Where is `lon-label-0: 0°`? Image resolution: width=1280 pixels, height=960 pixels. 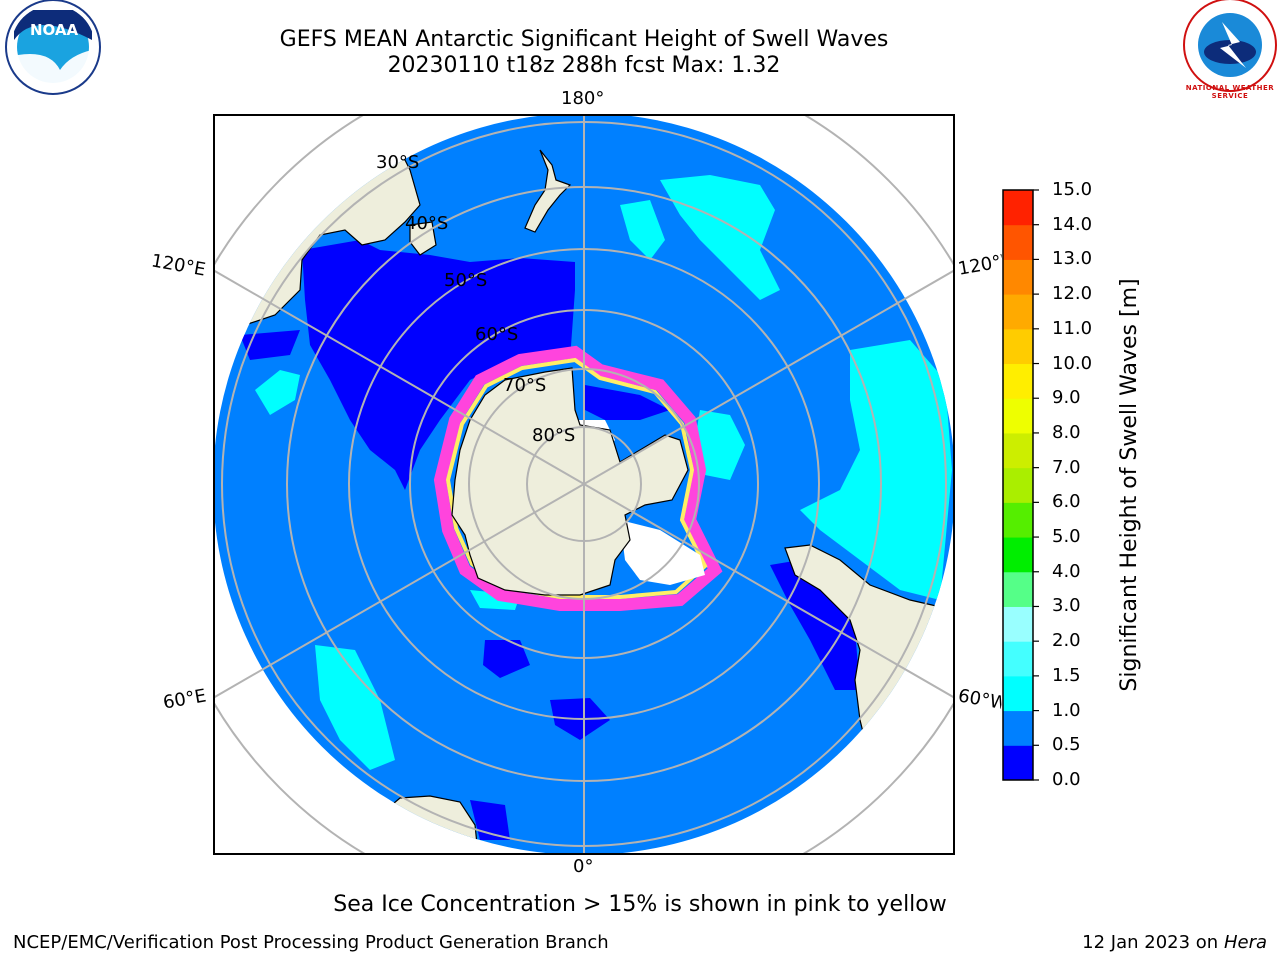
lon-label-0: 0° is located at coordinates (583, 866).